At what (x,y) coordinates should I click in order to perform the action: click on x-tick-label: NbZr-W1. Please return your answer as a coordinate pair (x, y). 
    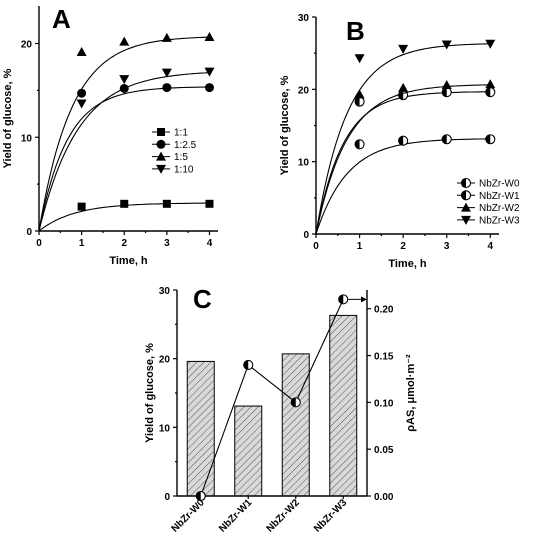
    Looking at the image, I should click on (236, 516).